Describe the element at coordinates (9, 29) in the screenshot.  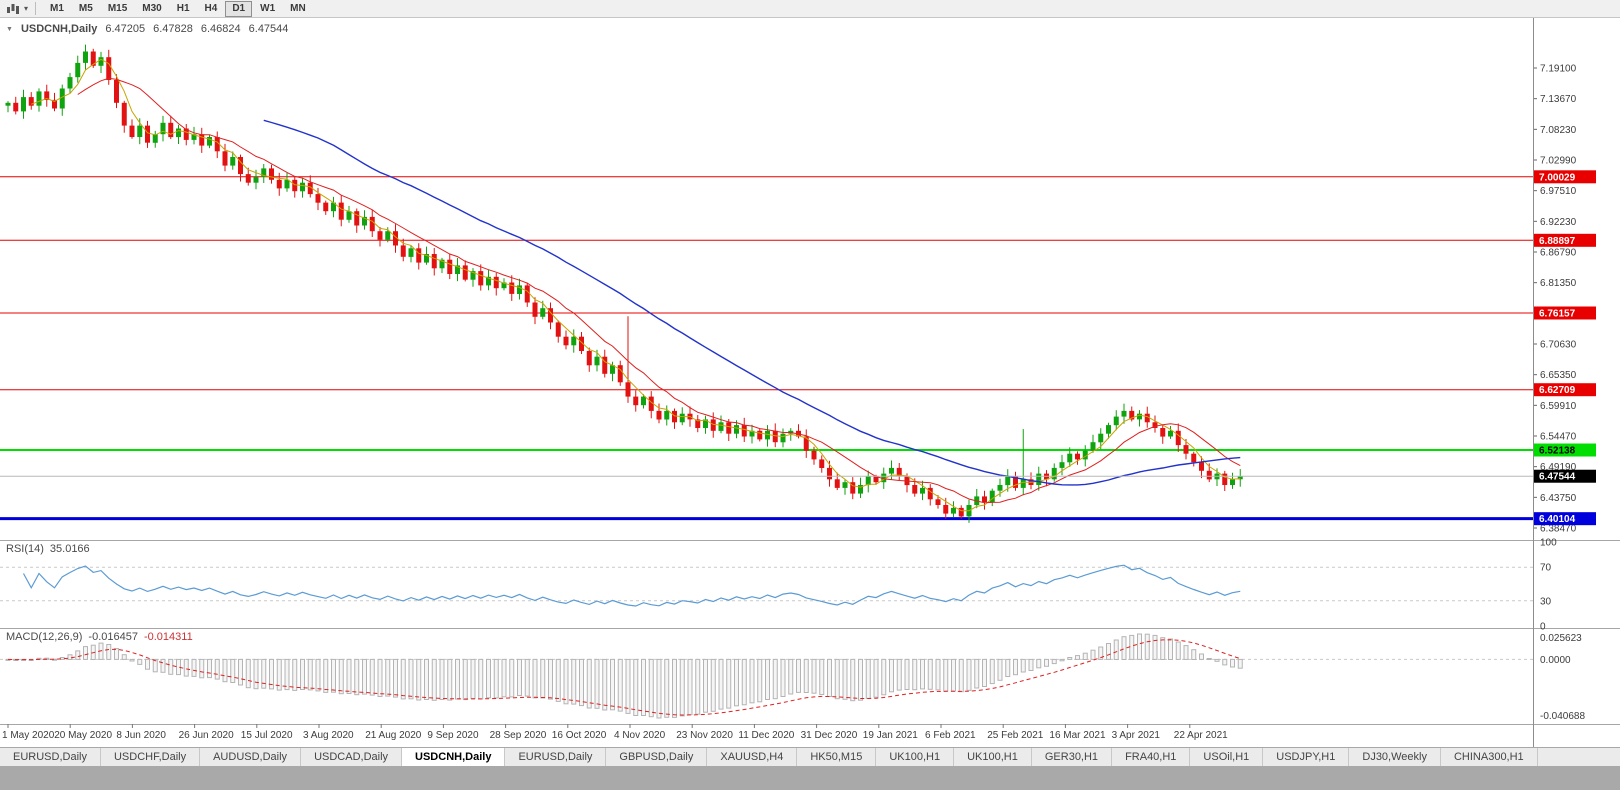
I see `collapse-icon: ▼` at that location.